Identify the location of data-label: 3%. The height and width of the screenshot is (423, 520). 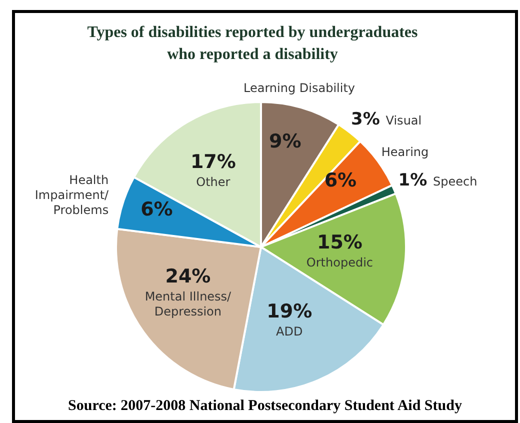
(368, 120).